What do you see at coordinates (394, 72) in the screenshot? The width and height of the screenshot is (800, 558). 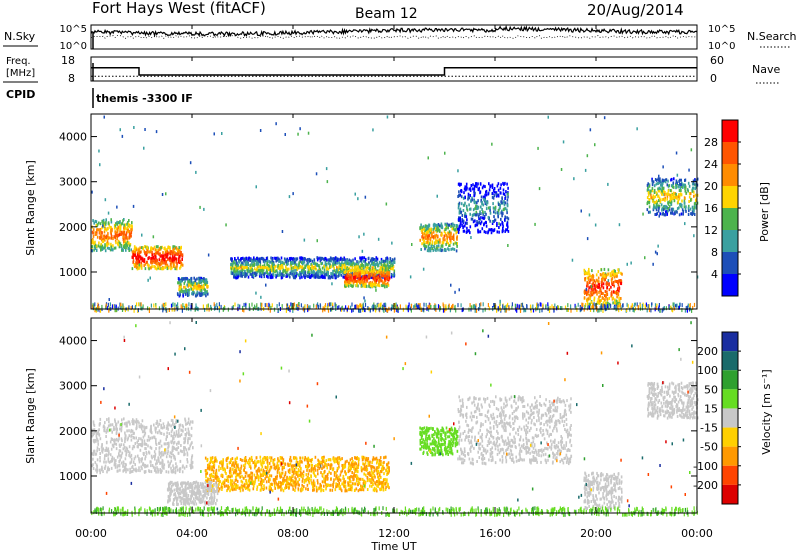 I see `frequency-trace` at bounding box center [394, 72].